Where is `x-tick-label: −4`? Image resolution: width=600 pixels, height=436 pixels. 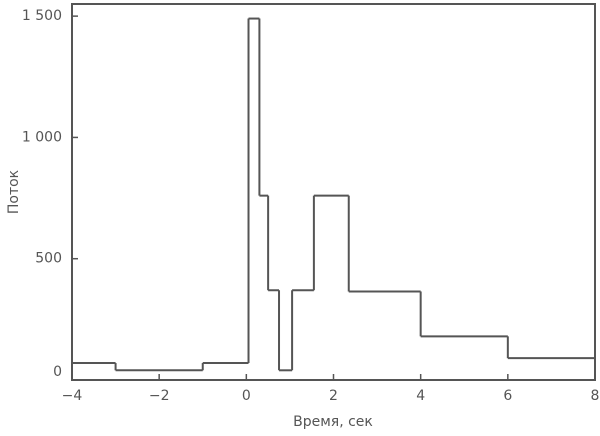 x-tick-label: −4 is located at coordinates (72, 396).